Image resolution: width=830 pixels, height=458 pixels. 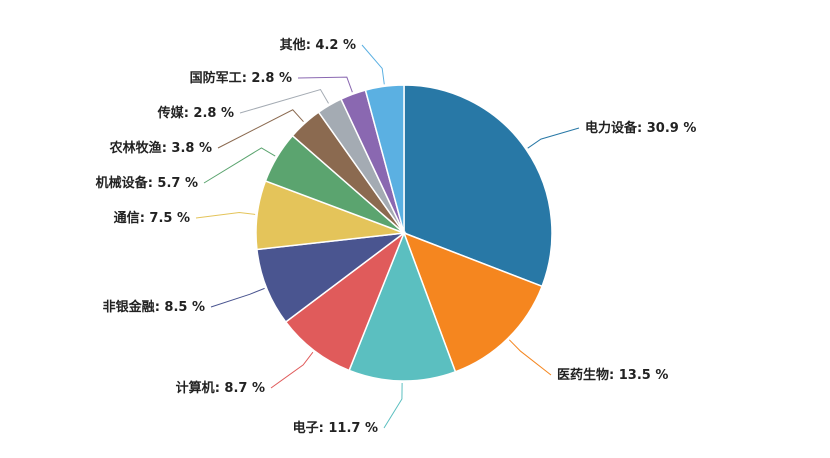 What do you see at coordinates (638, 375) in the screenshot?
I see `value-label: : 13.5 %` at bounding box center [638, 375].